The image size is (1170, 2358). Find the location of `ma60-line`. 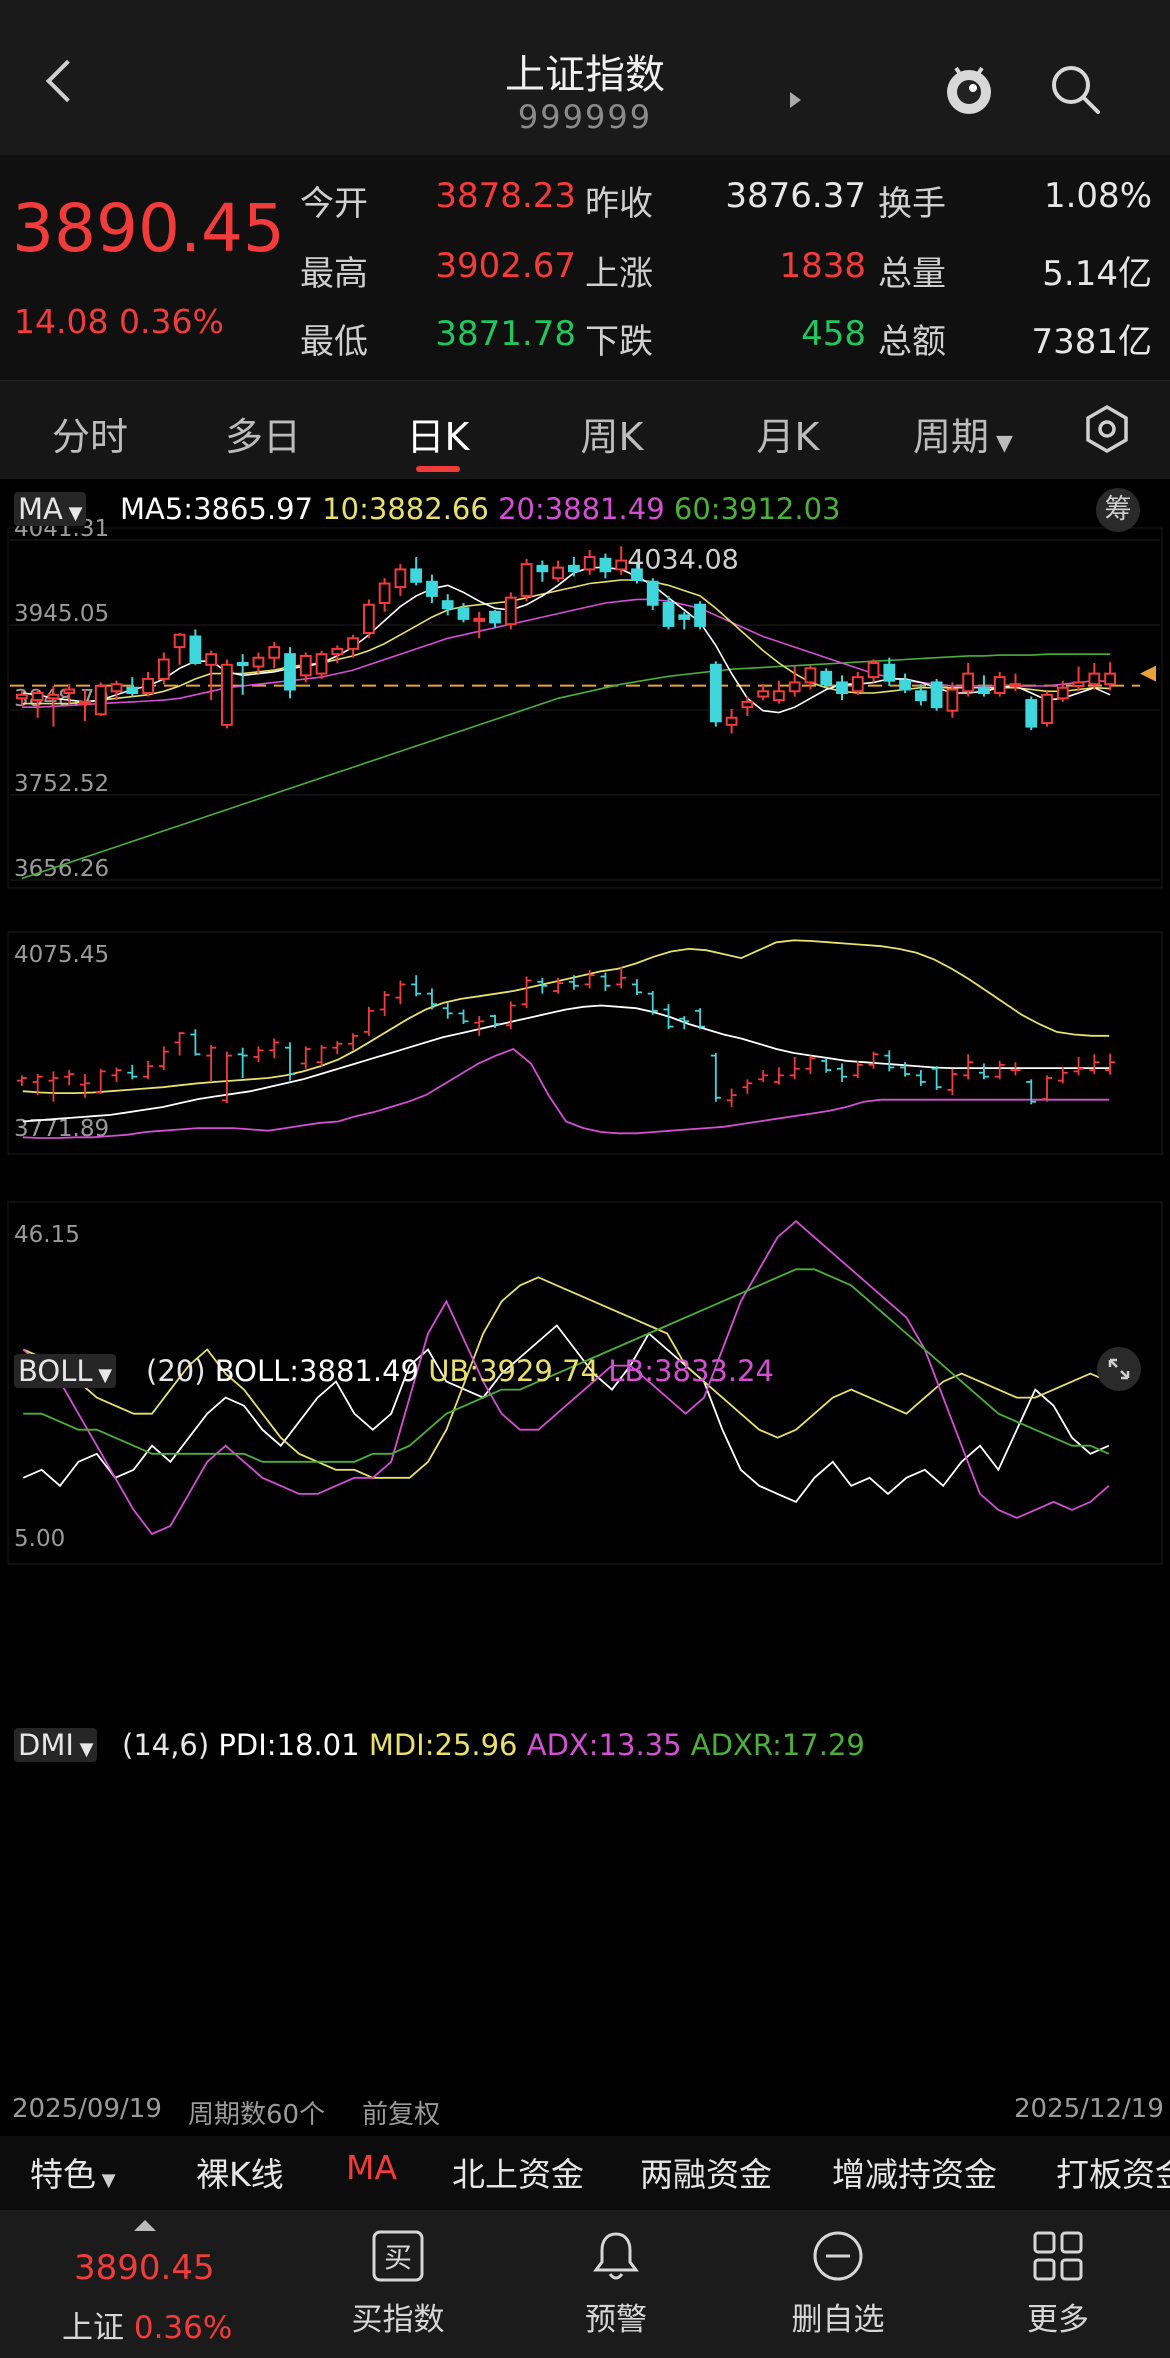

ma60-line is located at coordinates (566, 766).